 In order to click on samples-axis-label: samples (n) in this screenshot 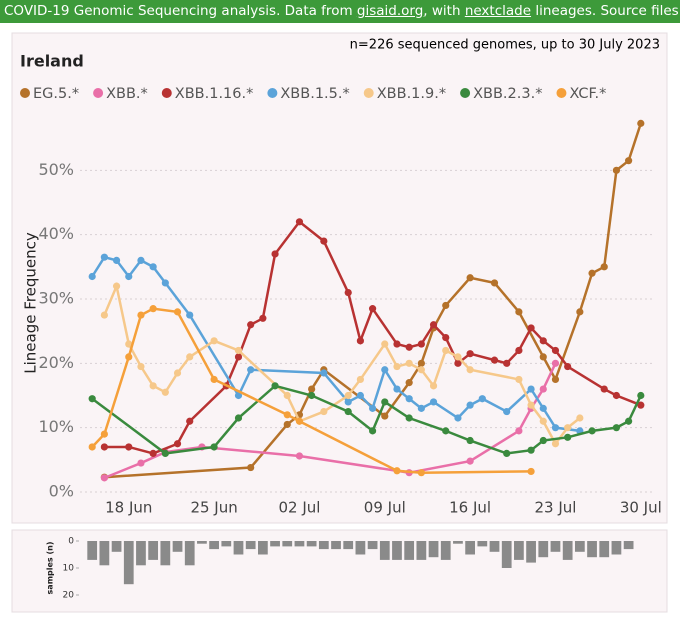, I will do `click(50, 568)`.